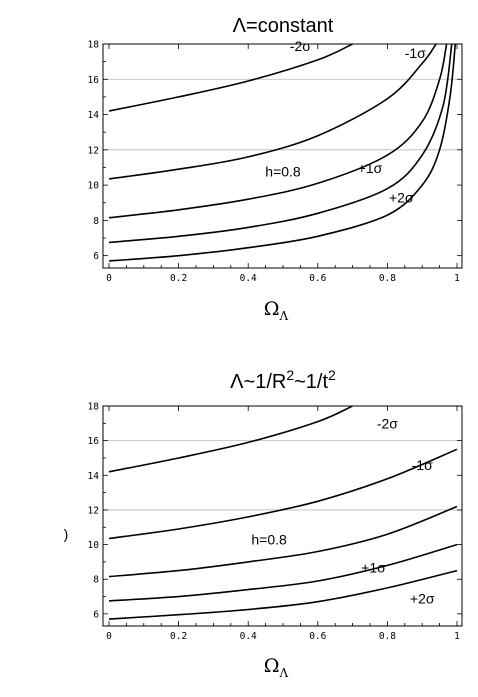 This screenshot has width=478, height=697. Describe the element at coordinates (66, 534) in the screenshot. I see `y-axis-label: )` at that location.